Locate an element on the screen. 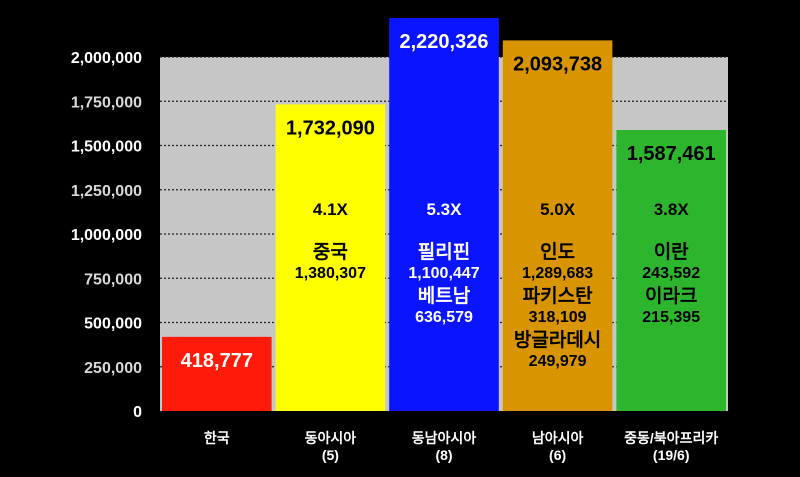 The image size is (800, 477). country-name: 인도 is located at coordinates (557, 252).